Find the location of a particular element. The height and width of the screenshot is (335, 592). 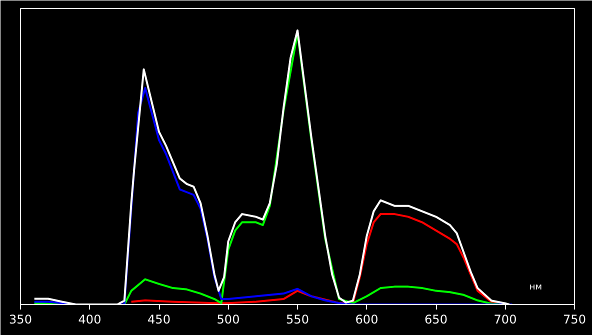

x-tick-label: 600 is located at coordinates (366, 319).